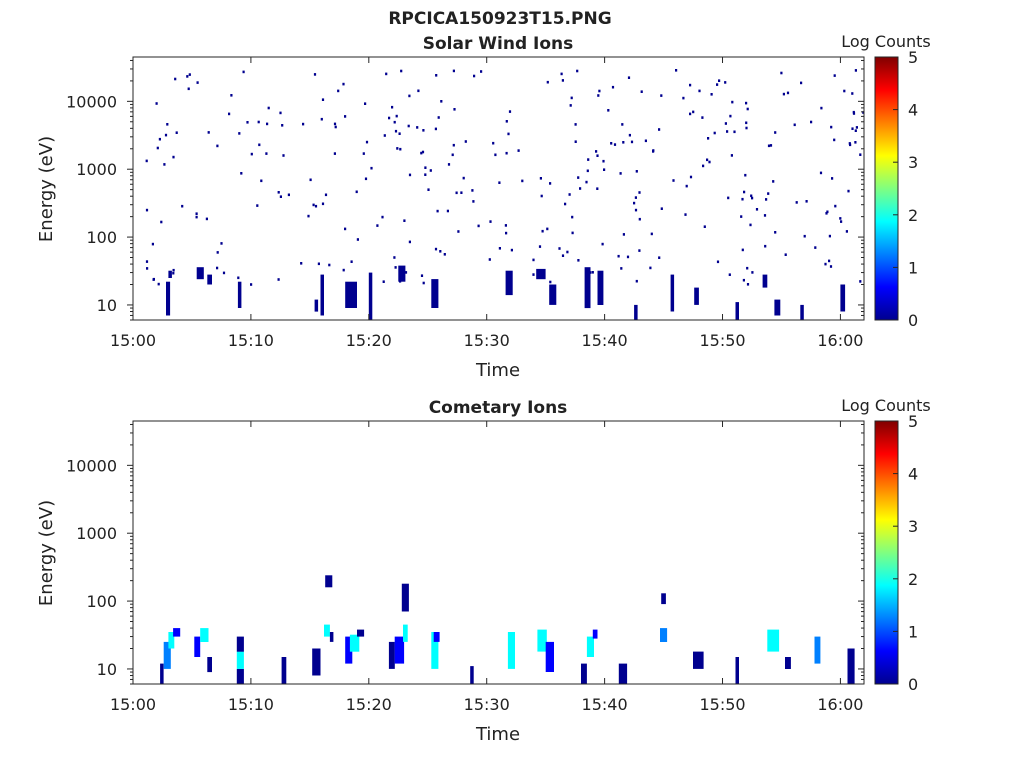 The image size is (1024, 768). Describe the element at coordinates (497, 370) in the screenshot. I see `x-axis-label: Time` at that location.